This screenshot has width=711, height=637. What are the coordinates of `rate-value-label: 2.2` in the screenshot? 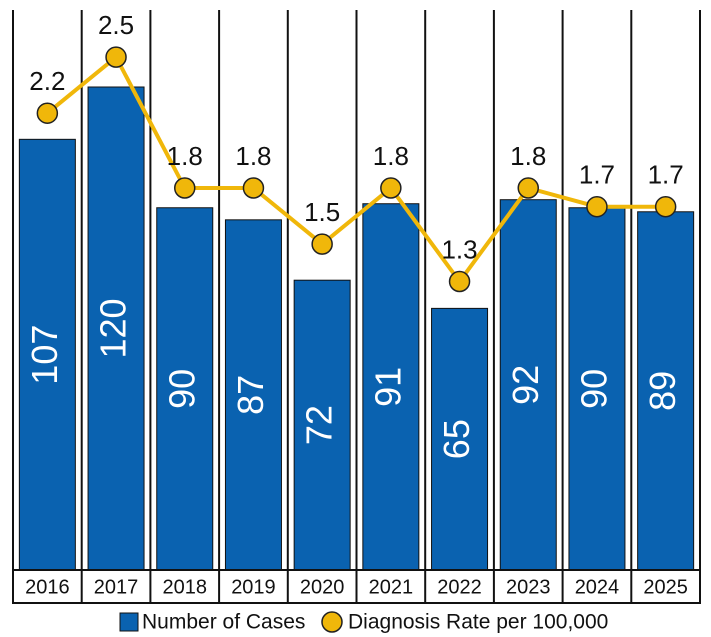 It's located at (47, 81).